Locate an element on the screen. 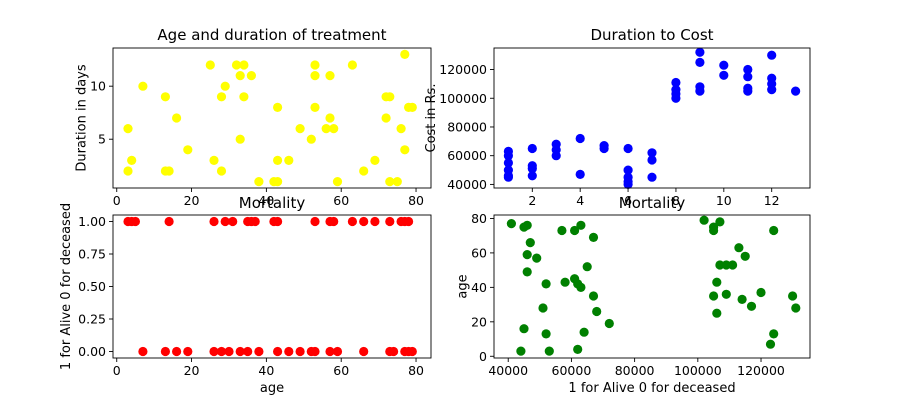 The width and height of the screenshot is (900, 400). y-tick-label: 20 is located at coordinates (479, 321).